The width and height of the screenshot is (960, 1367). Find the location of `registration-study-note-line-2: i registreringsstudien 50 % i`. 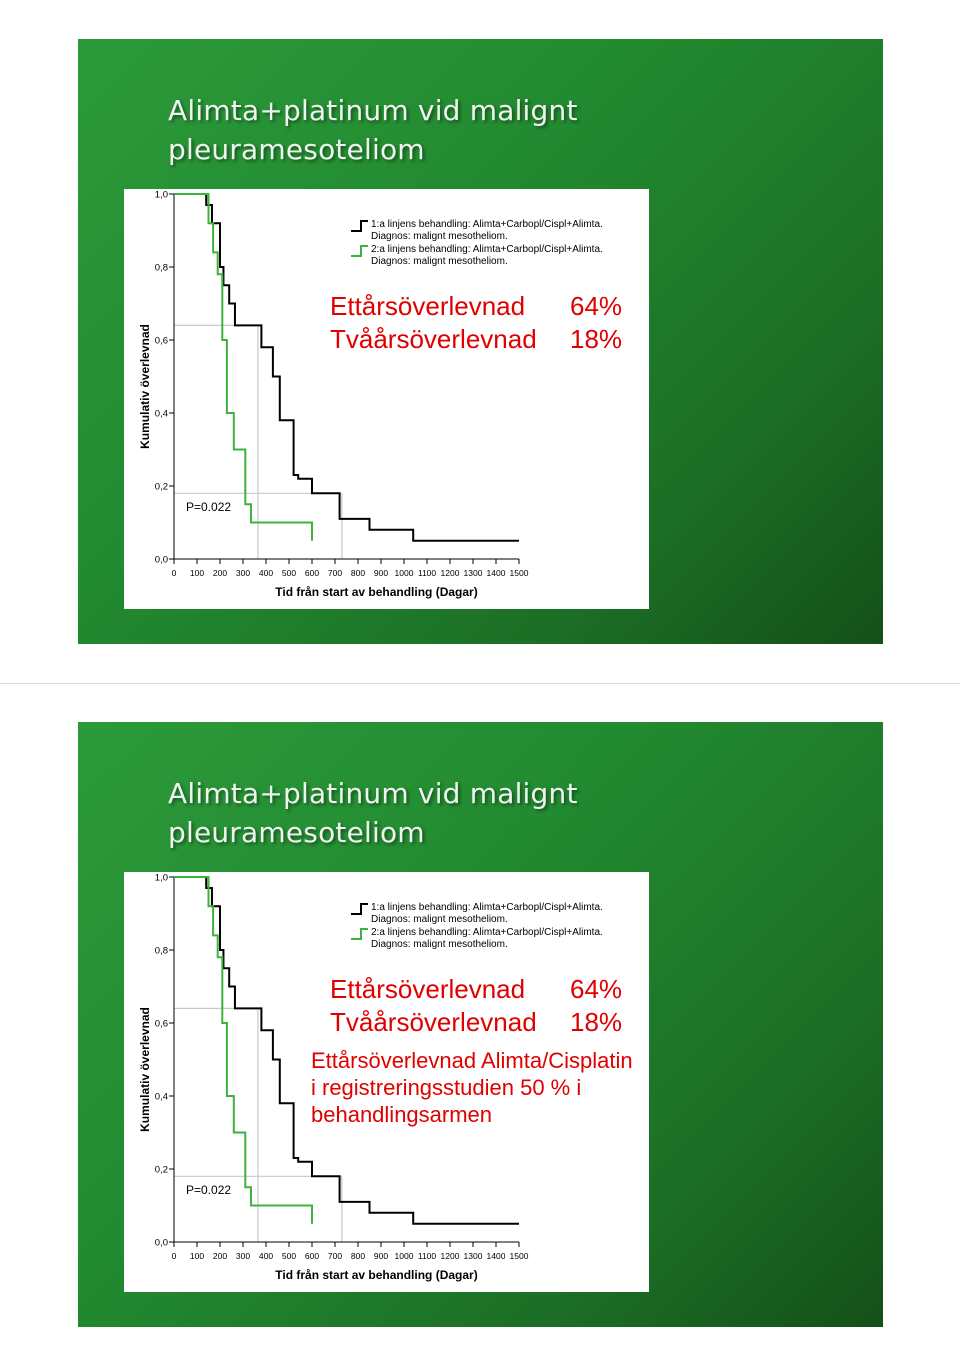

registration-study-note-line-2: i registreringsstudien 50 % i is located at coordinates (446, 1088).